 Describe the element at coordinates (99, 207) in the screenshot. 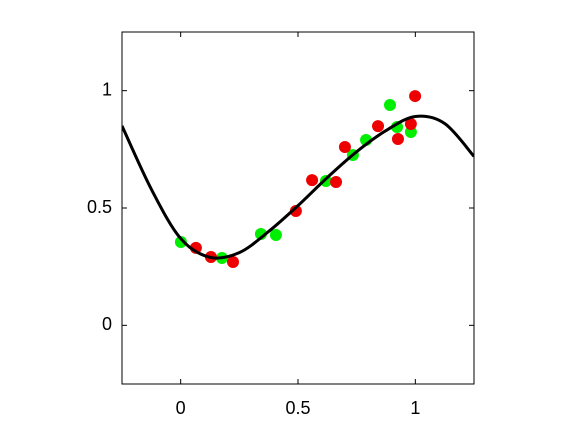

I see `y-tick-label: 0.5` at that location.